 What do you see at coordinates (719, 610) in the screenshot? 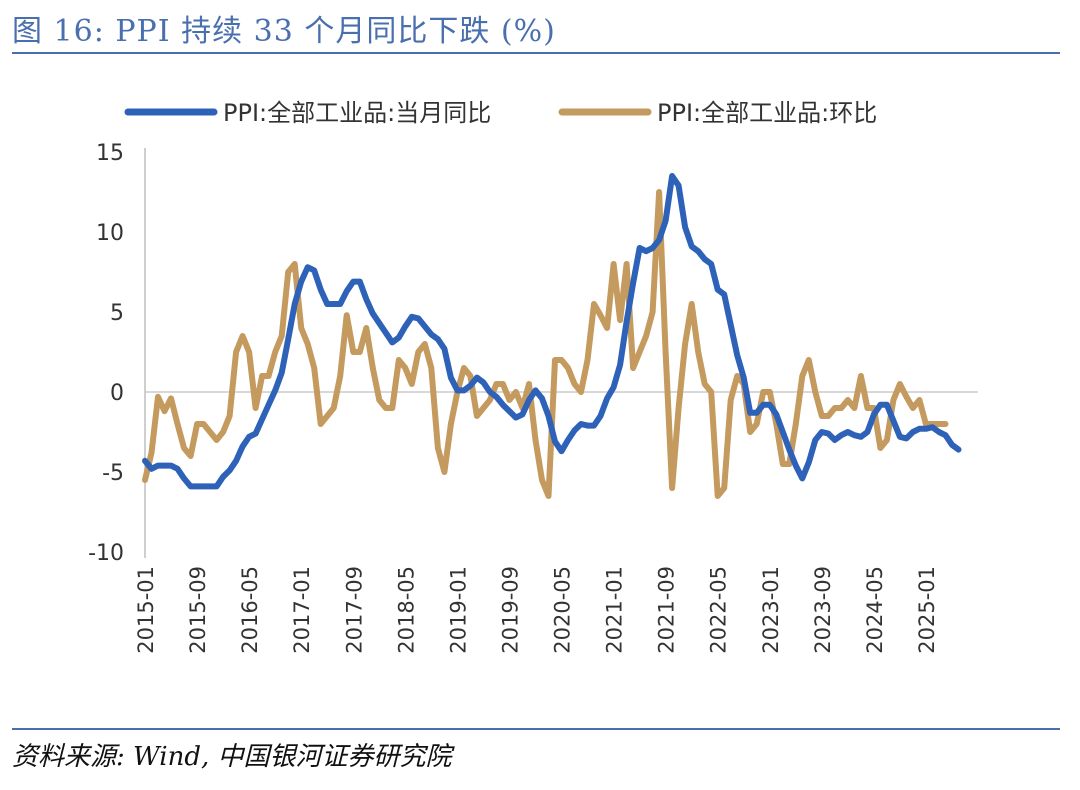
I see `x-tick-label: 2022-05` at bounding box center [719, 610].